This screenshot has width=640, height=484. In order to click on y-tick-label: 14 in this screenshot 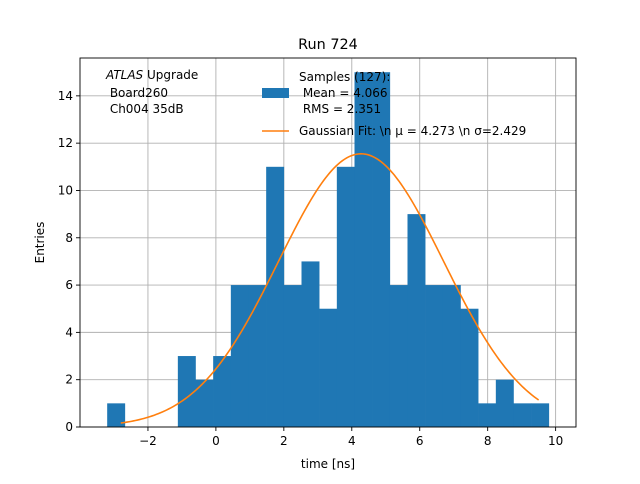, I will do `click(65, 96)`.